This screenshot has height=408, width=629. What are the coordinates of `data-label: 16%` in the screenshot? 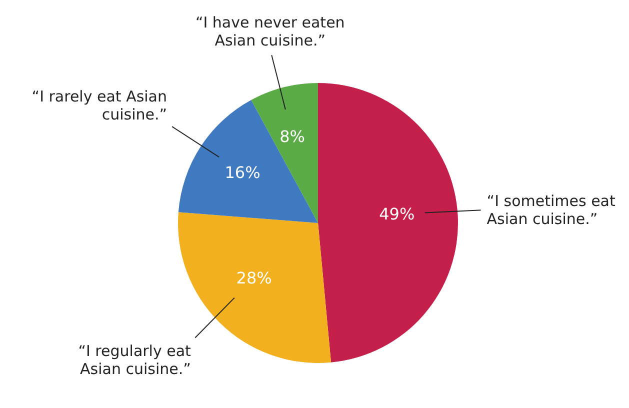 It's located at (242, 172).